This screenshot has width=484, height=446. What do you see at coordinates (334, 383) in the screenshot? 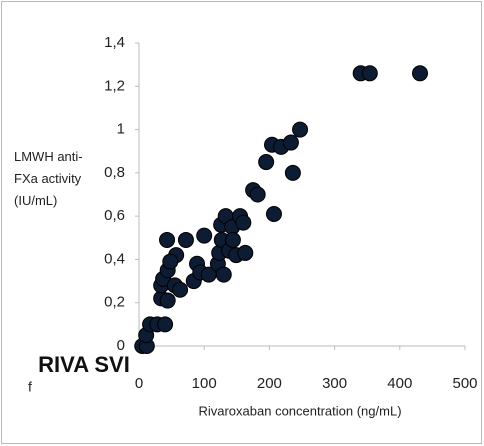
I see `x-tick-label: 300` at bounding box center [334, 383].